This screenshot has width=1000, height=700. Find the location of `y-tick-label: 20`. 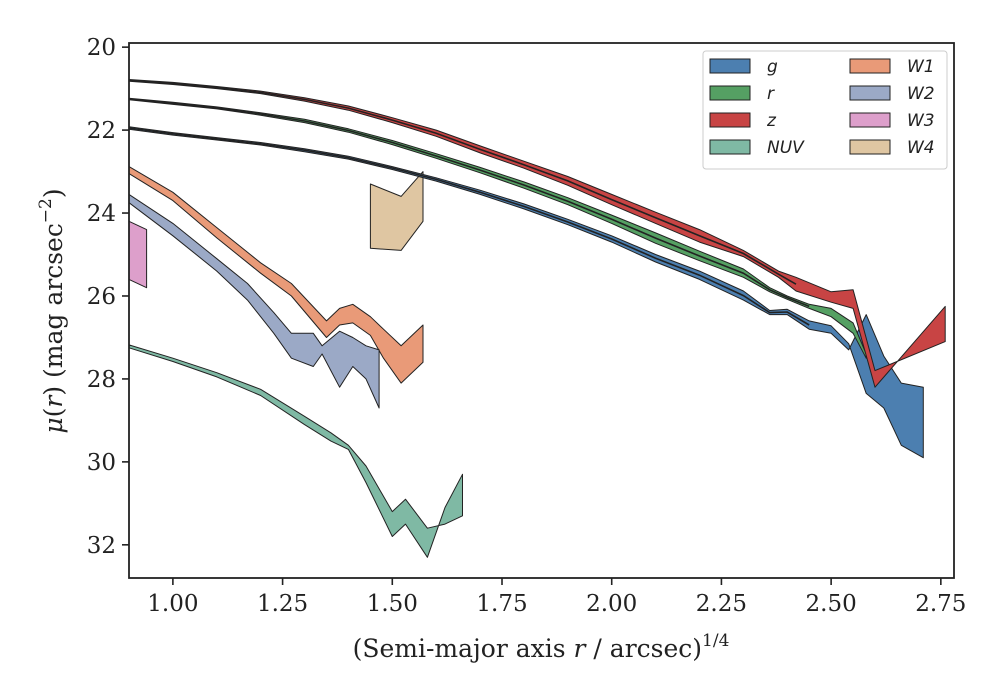

y-tick-label: 20 is located at coordinates (101, 48).